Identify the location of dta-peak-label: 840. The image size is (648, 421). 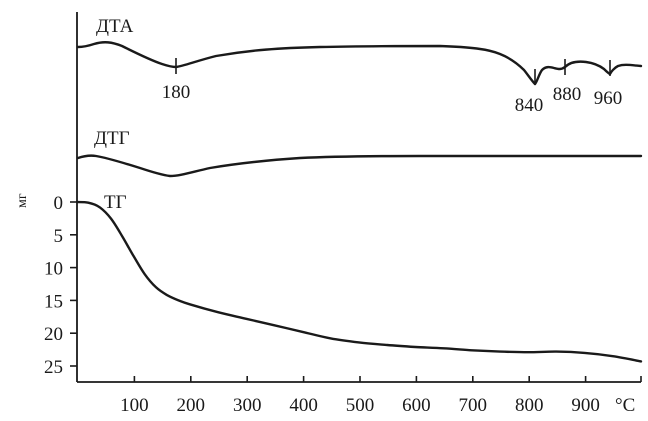
(529, 105).